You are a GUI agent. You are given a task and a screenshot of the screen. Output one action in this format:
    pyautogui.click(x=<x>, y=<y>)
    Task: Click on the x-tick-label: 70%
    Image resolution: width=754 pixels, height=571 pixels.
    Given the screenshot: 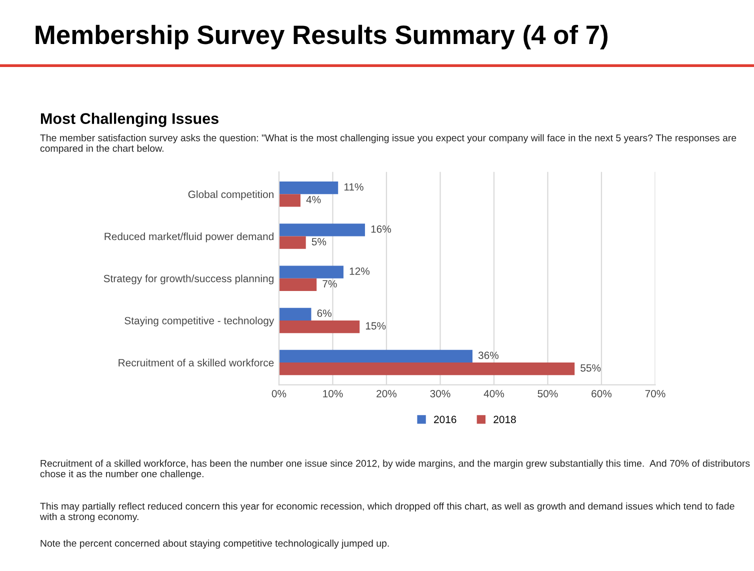 What is the action you would take?
    pyautogui.click(x=655, y=394)
    